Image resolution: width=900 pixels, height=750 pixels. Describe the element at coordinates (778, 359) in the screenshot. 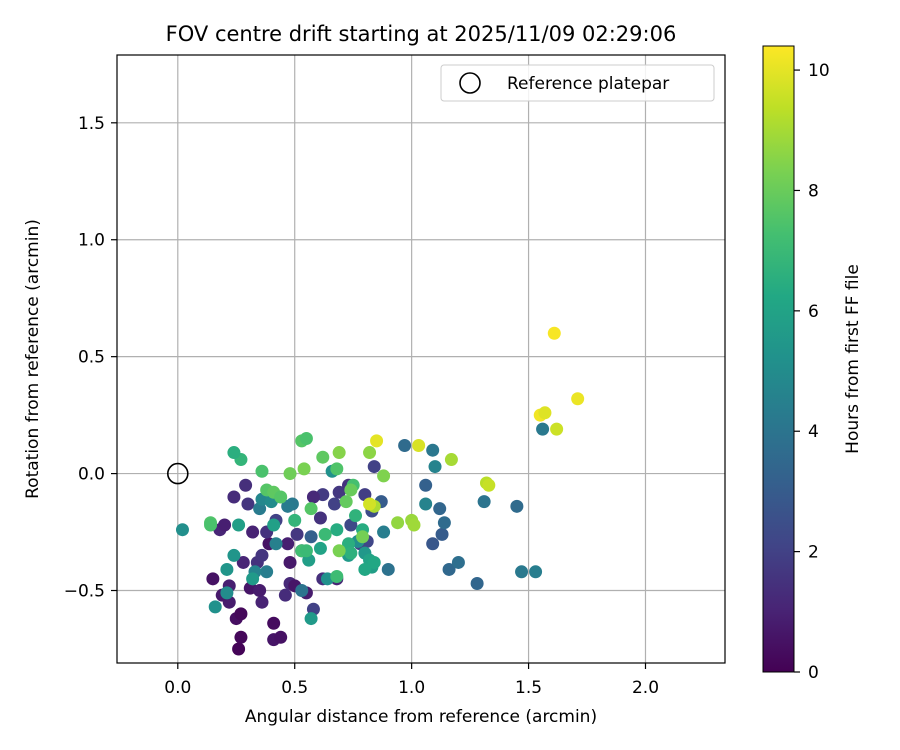

I see `colorbar` at that location.